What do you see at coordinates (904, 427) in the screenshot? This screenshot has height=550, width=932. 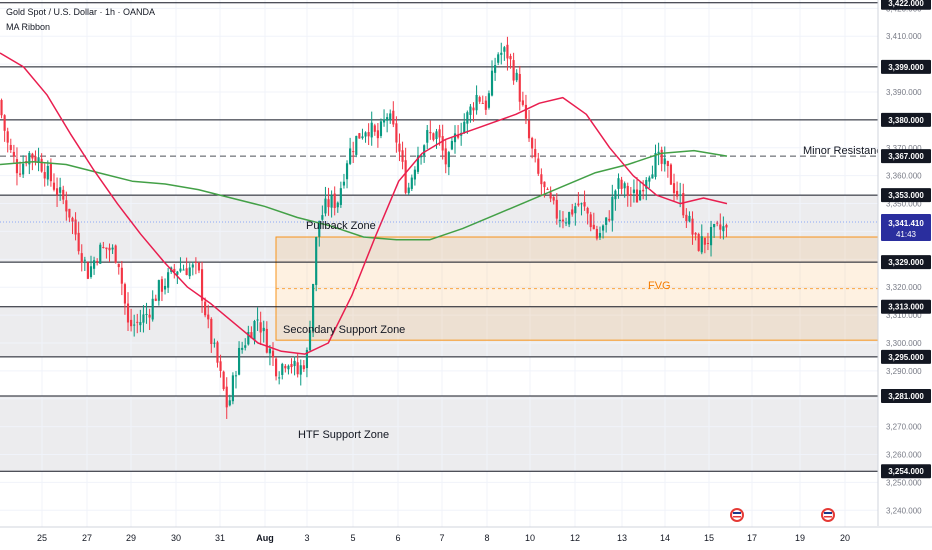 I see `y-tick-label: 3,270.000` at bounding box center [904, 427].